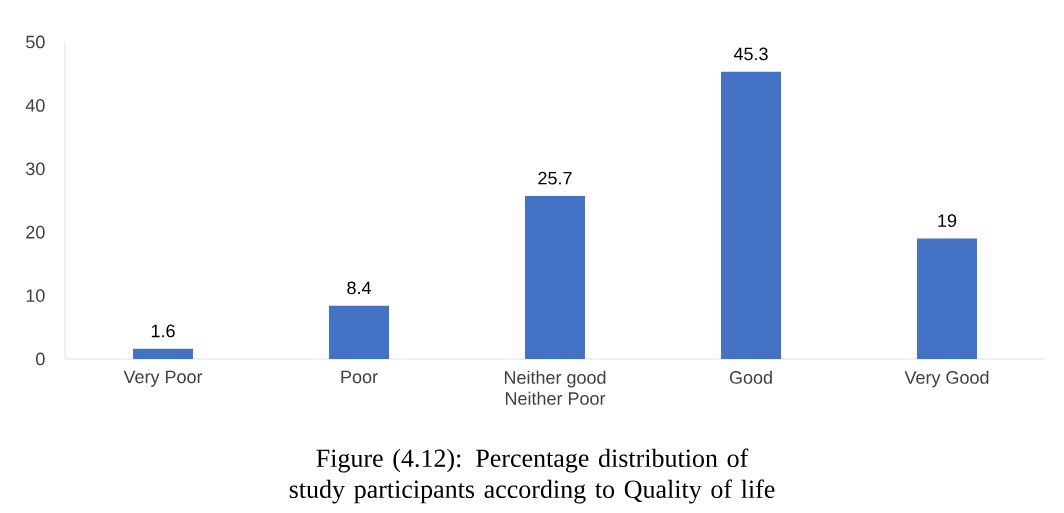  What do you see at coordinates (40, 359) in the screenshot?
I see `y-tick-label: 0` at bounding box center [40, 359].